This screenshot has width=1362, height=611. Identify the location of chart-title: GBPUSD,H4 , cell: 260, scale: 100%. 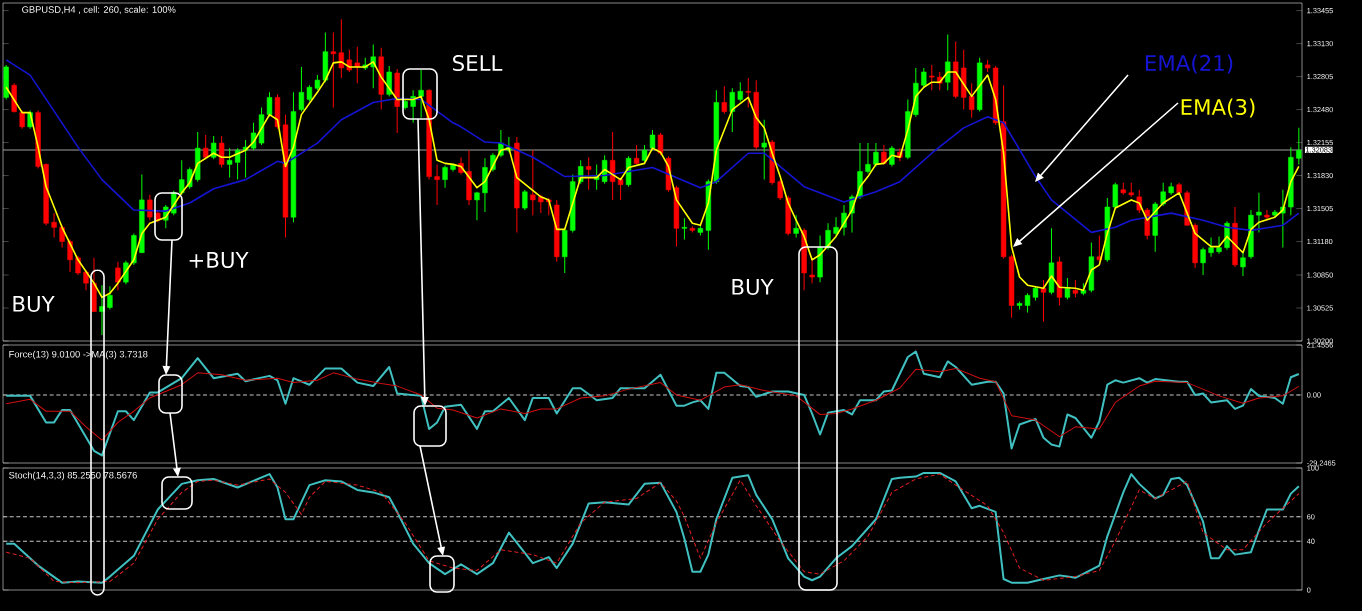
(99, 10).